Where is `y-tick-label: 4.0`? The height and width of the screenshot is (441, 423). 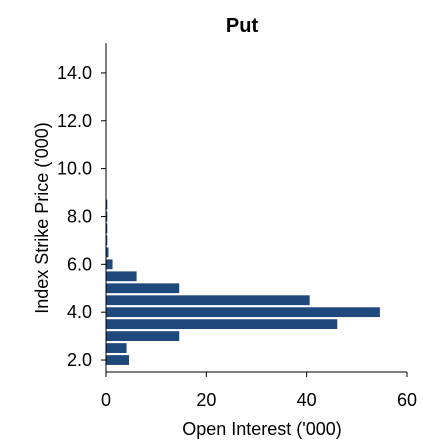
y-tick-label: 4.0 is located at coordinates (79, 312).